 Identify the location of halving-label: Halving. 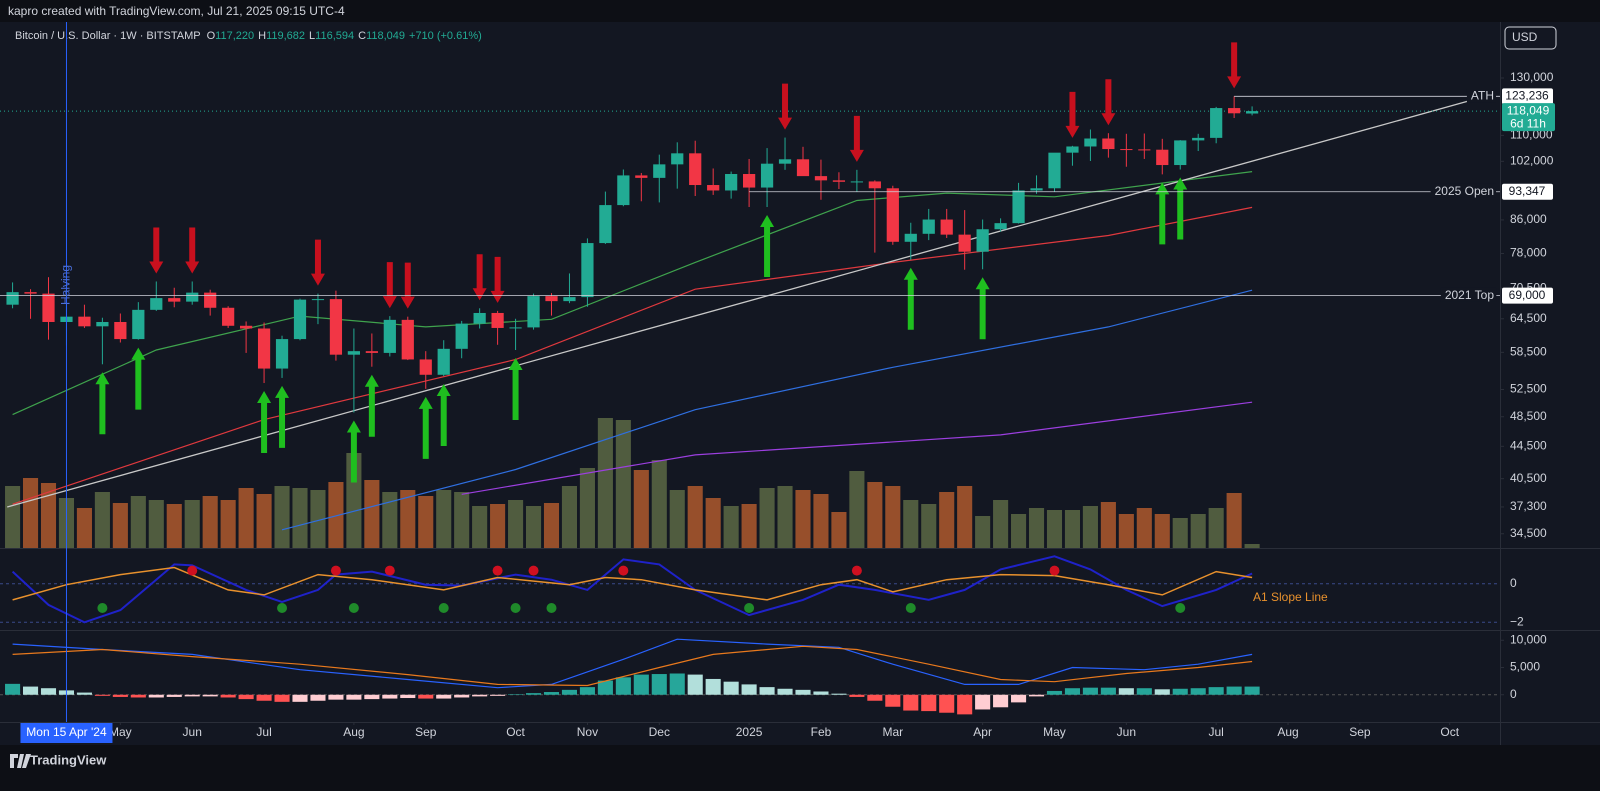
(66, 285).